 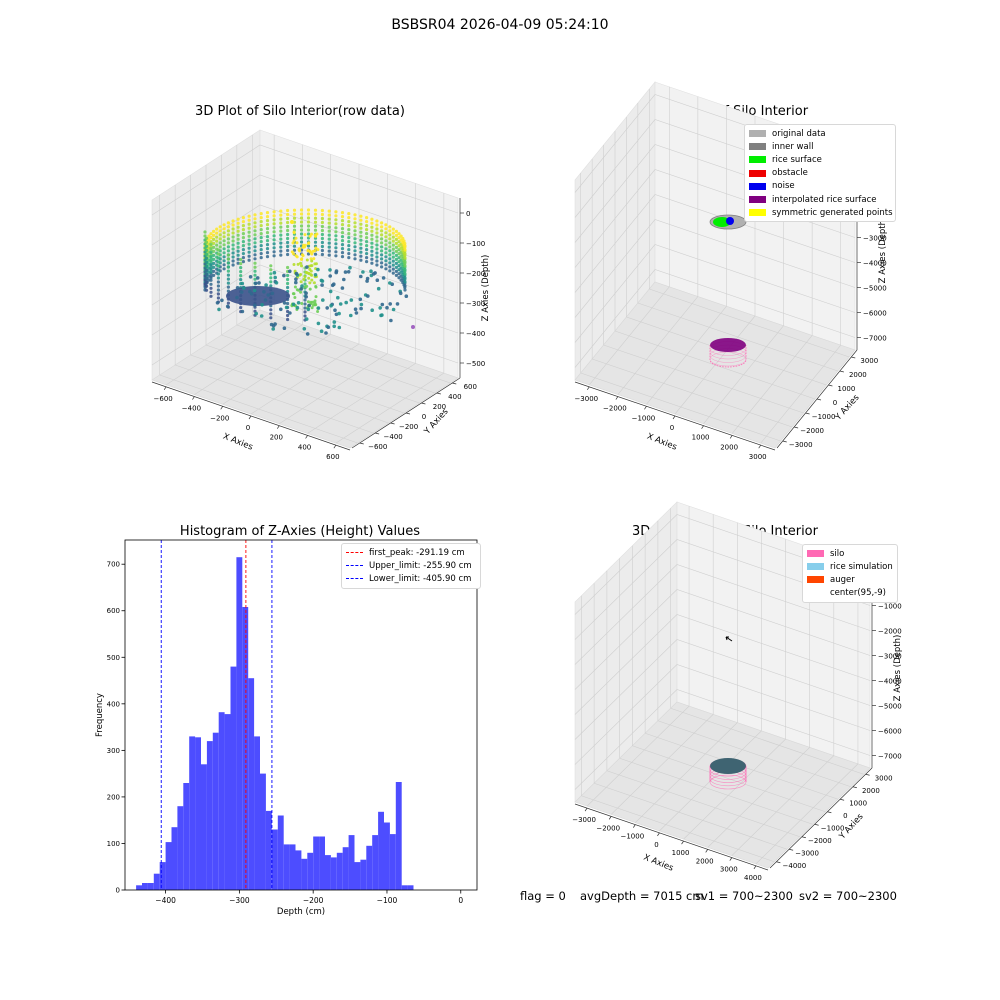 What do you see at coordinates (853, 357) in the screenshot?
I see `y-tick` at bounding box center [853, 357].